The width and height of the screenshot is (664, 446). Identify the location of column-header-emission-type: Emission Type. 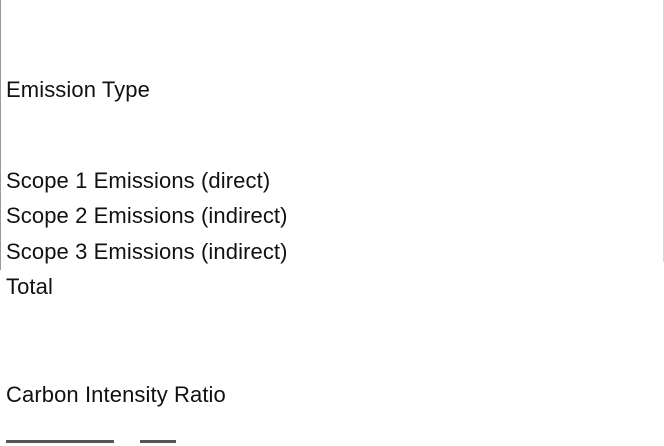
(78, 89).